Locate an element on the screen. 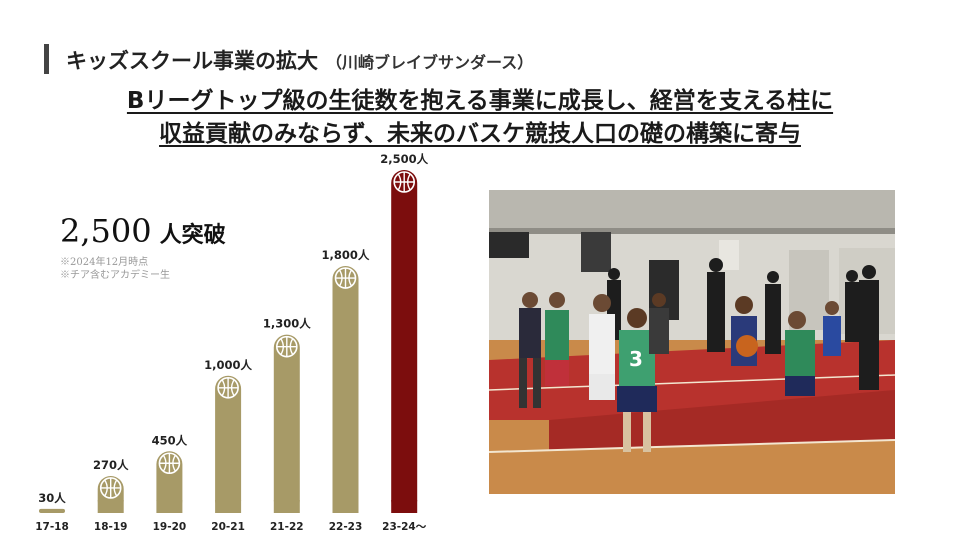  title-main: キッズスクール事業の拡大 is located at coordinates (192, 61).